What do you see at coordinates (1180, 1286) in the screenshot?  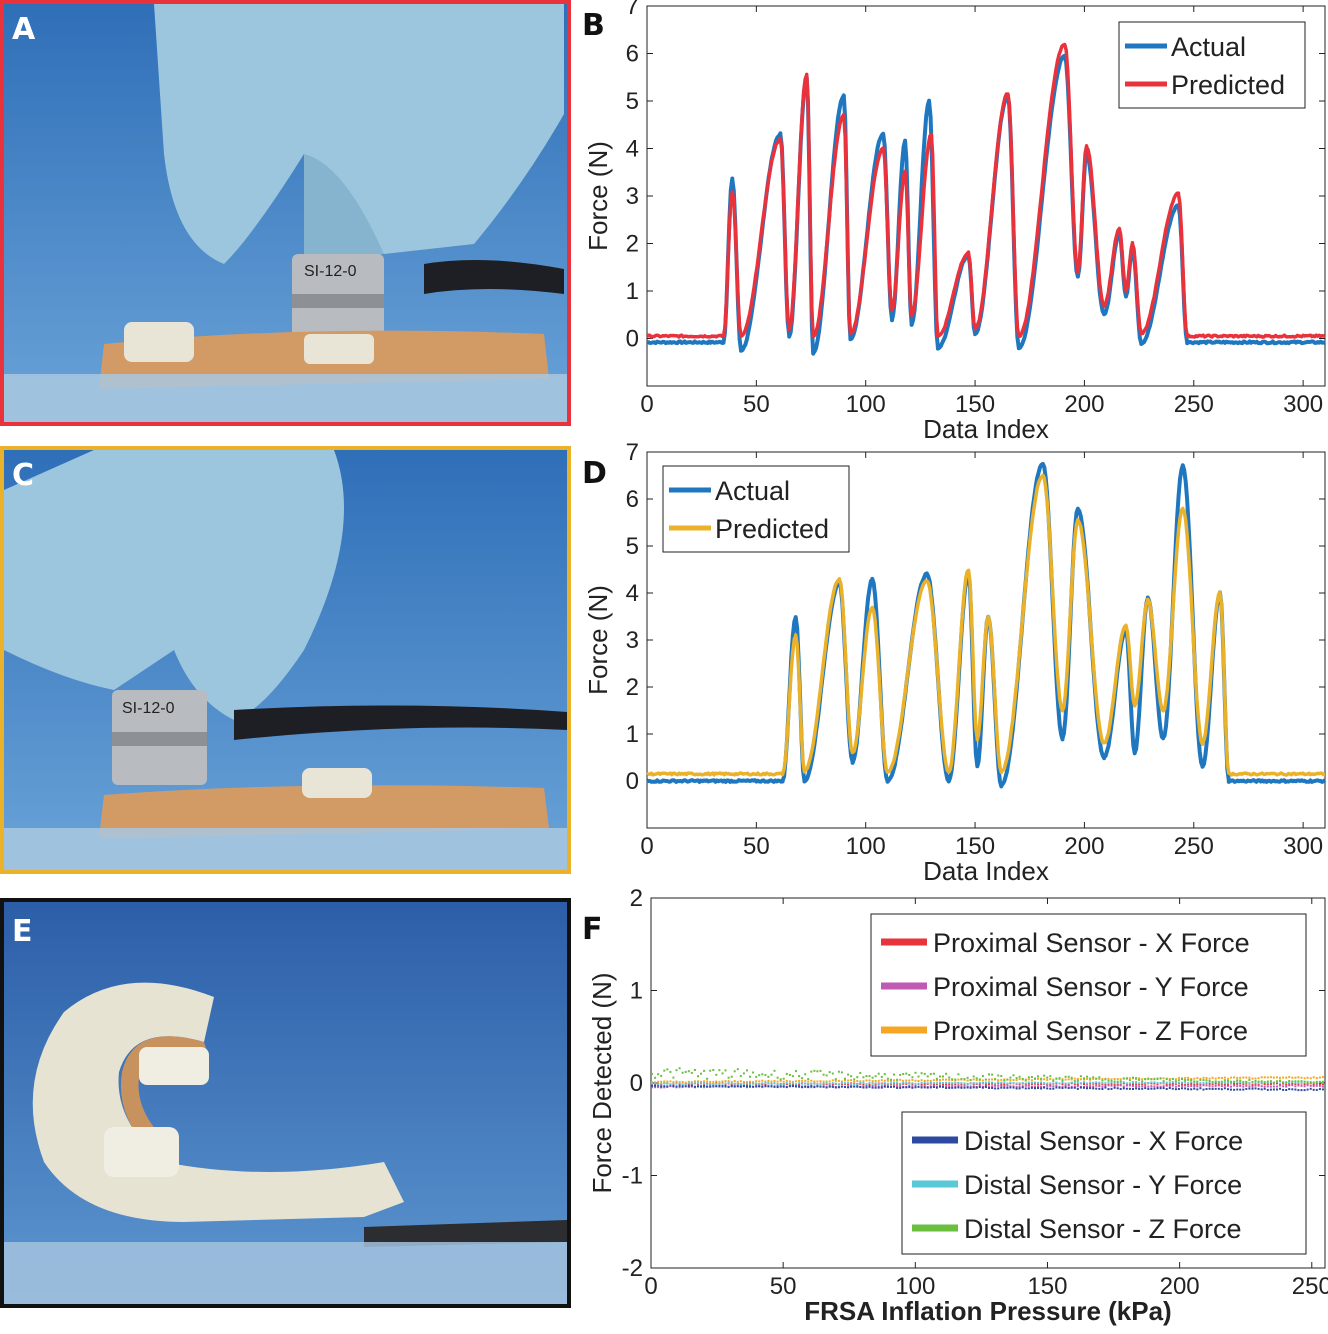 I see `x-tick-label-F: 200` at bounding box center [1180, 1286].